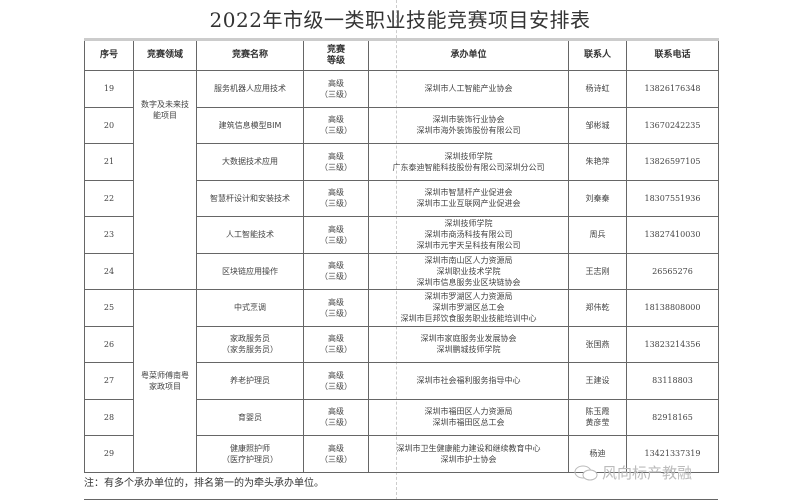  I want to click on contact-phone: 13827410030, so click(672, 235).